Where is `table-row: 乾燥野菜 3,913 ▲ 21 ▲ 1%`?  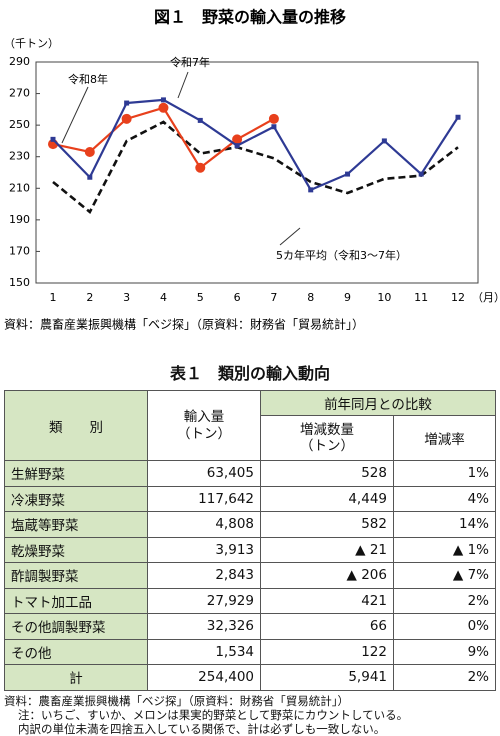
table-row: 乾燥野菜 3,913 ▲ 21 ▲ 1% is located at coordinates (250, 549).